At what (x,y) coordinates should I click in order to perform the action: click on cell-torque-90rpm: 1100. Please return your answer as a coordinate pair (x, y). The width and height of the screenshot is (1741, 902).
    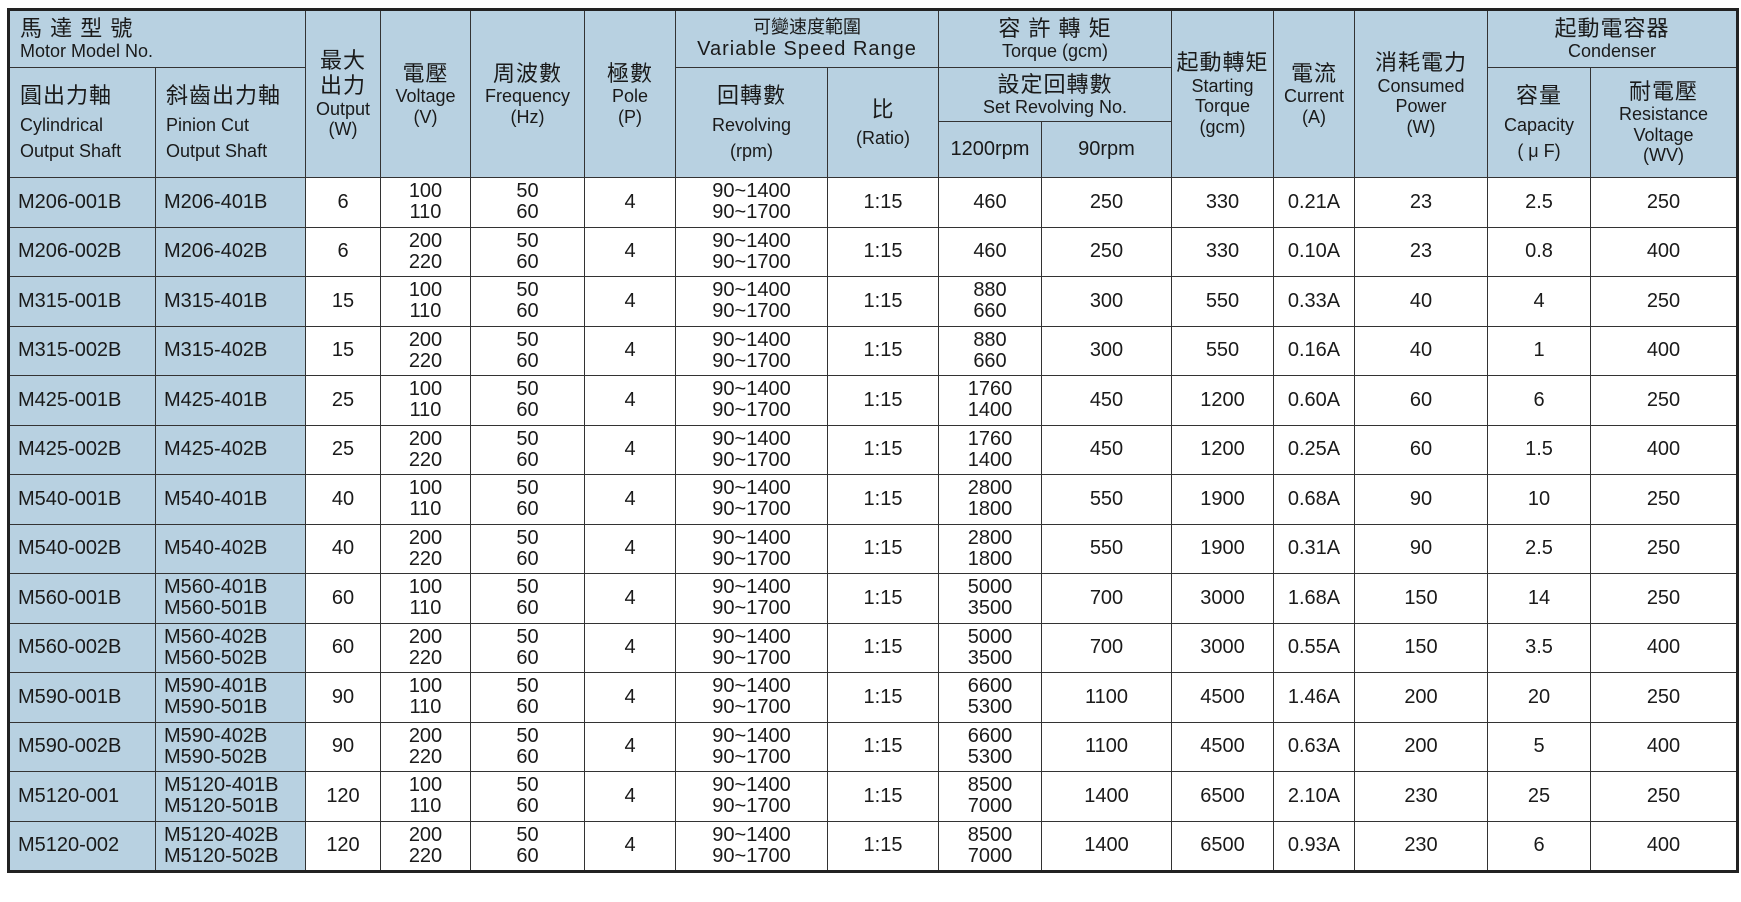
    Looking at the image, I should click on (1106, 697).